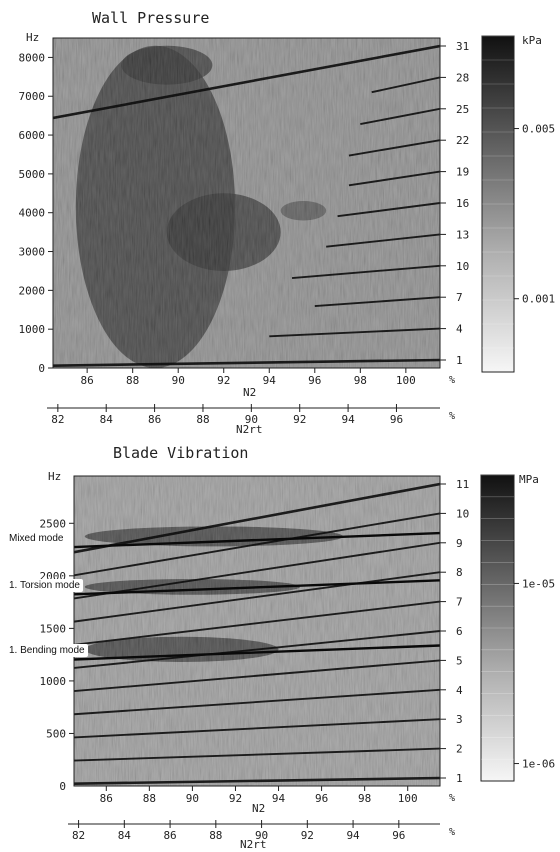  Describe the element at coordinates (180, 453) in the screenshot. I see `blade-vibration-title: Blade Vibration` at that location.